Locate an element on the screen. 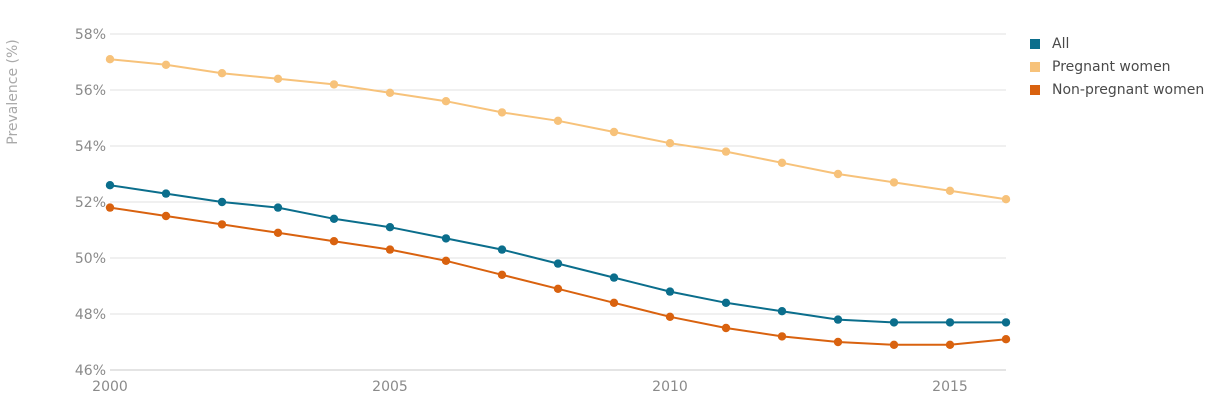 The width and height of the screenshot is (1230, 402). y-tick-label: 56% is located at coordinates (90, 91).